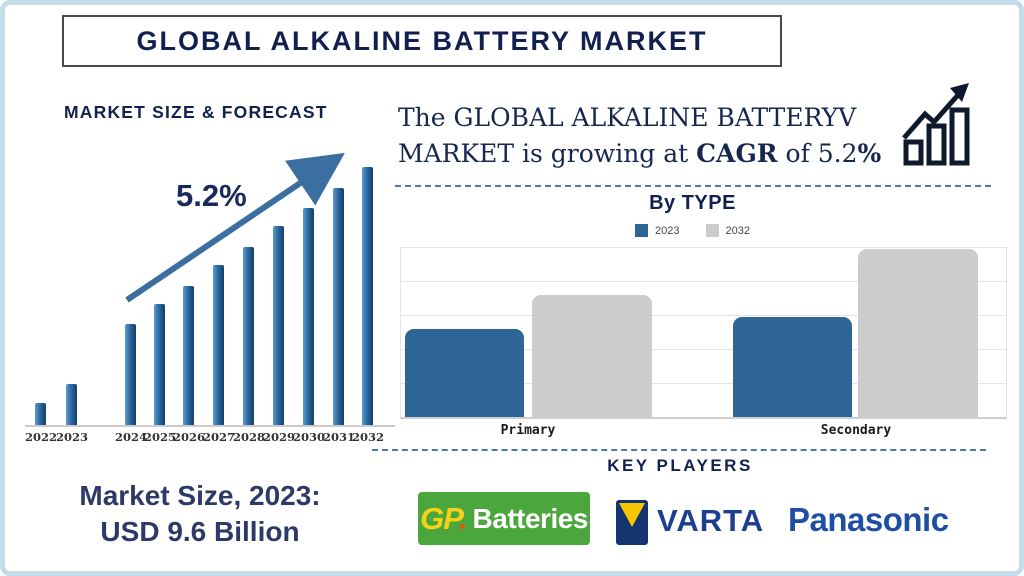  What do you see at coordinates (71, 437) in the screenshot?
I see `forecast-axis-label: 2023` at bounding box center [71, 437].